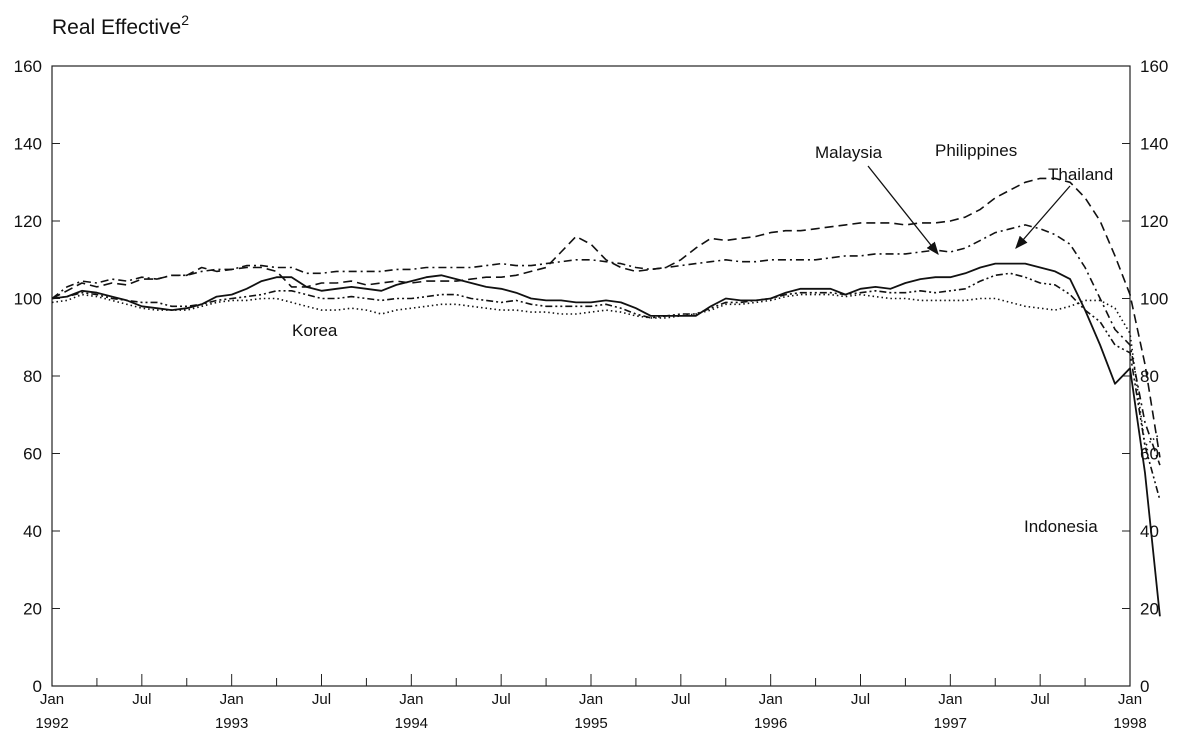  Describe the element at coordinates (37, 686) in the screenshot. I see `y-tick-label-left: 0` at that location.